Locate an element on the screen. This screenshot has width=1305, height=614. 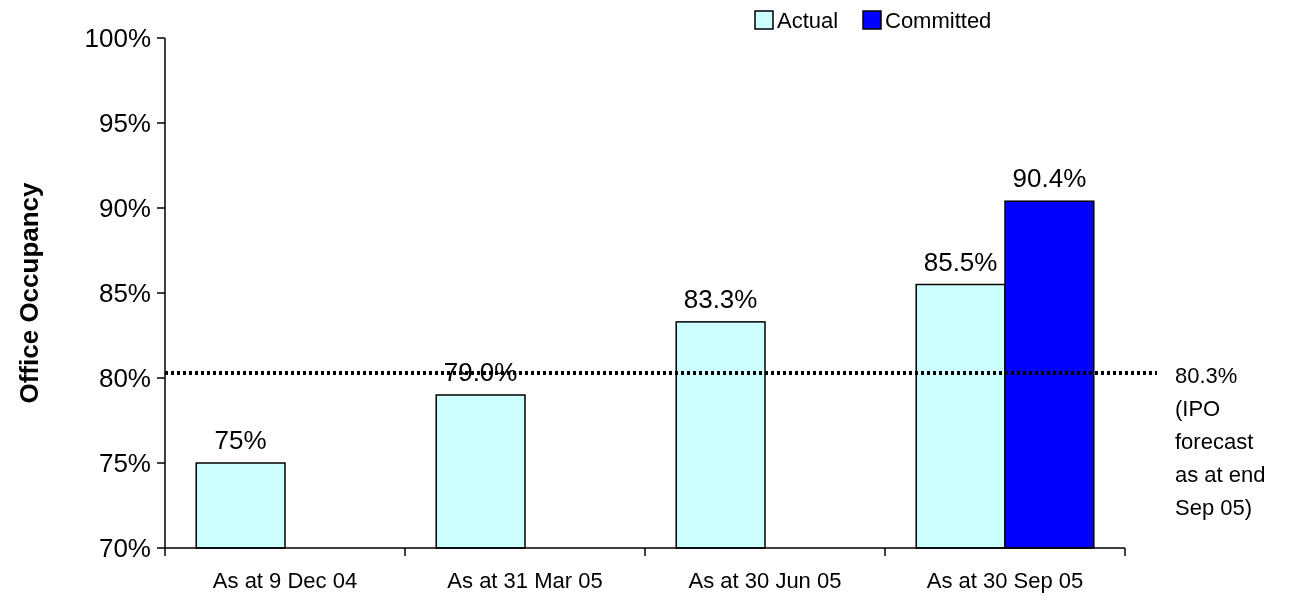
x-tick-label: As at 30 Jun 05 is located at coordinates (765, 580).